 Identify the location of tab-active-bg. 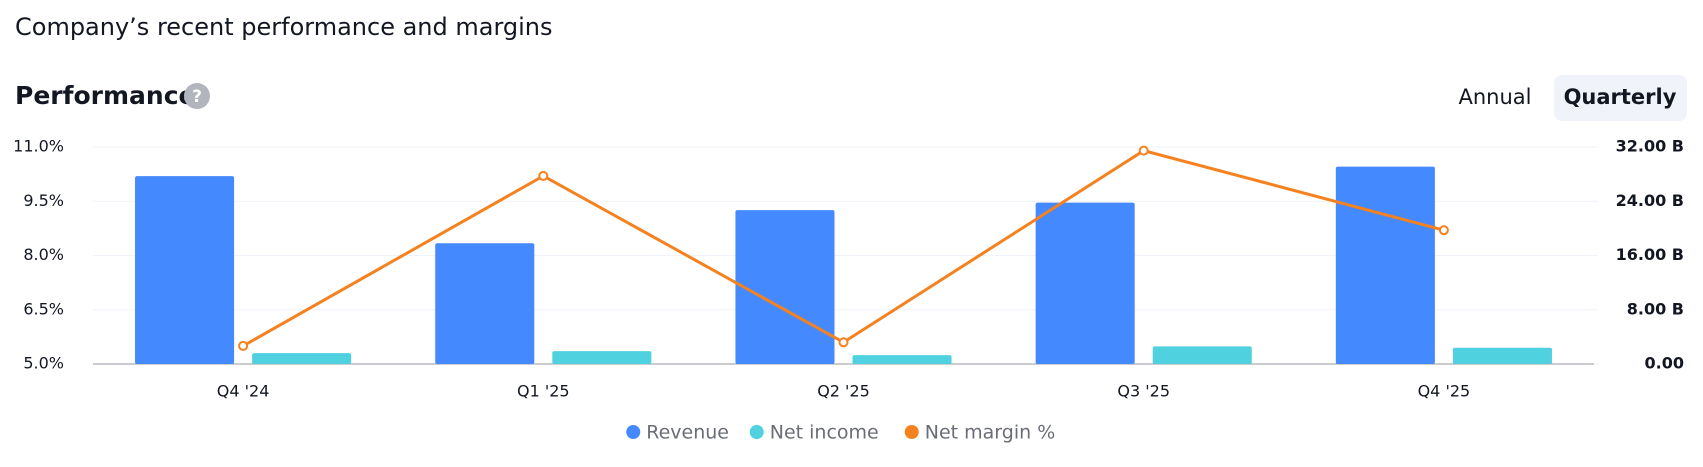
(1620, 98).